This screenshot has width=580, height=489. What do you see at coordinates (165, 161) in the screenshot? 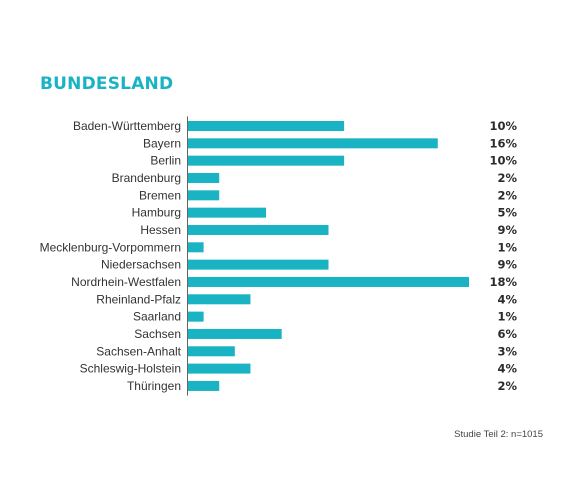
I see `category-label: Berlin` at bounding box center [165, 161].